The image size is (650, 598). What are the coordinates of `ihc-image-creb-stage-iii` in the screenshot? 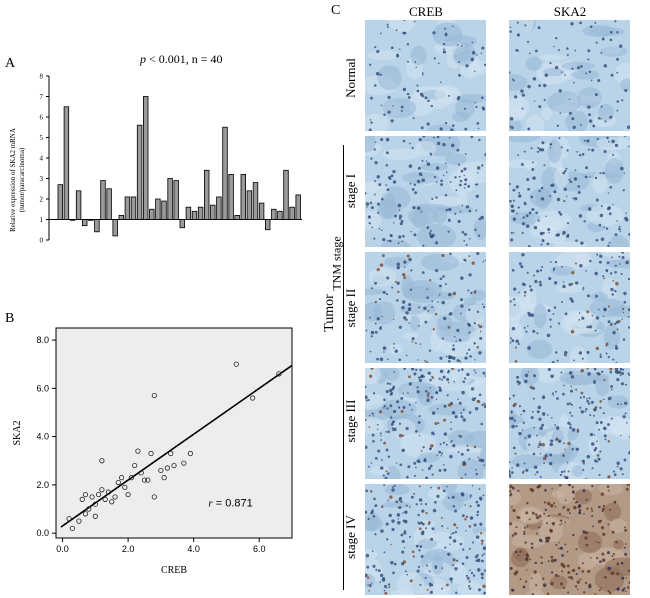 It's located at (425, 423).